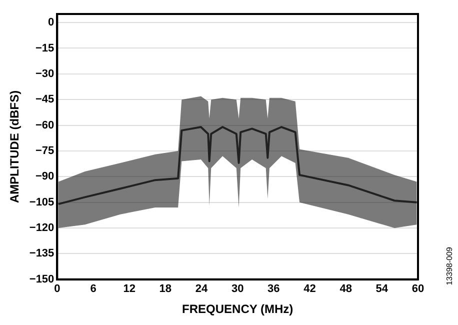 The height and width of the screenshot is (325, 458). What do you see at coordinates (274, 289) in the screenshot?
I see `x-tick-label: 36` at bounding box center [274, 289].